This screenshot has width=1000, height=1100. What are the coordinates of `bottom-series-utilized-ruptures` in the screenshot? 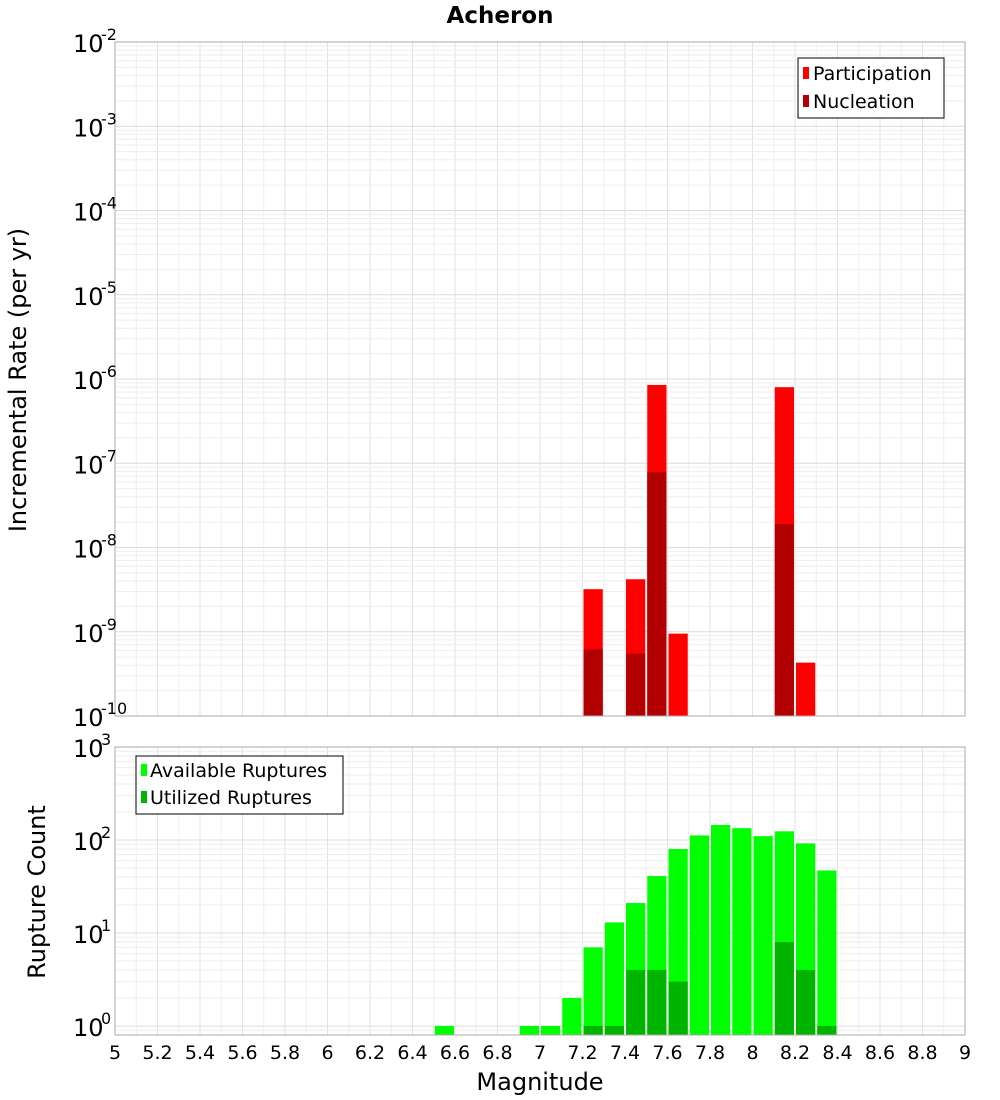 It's located at (710, 988).